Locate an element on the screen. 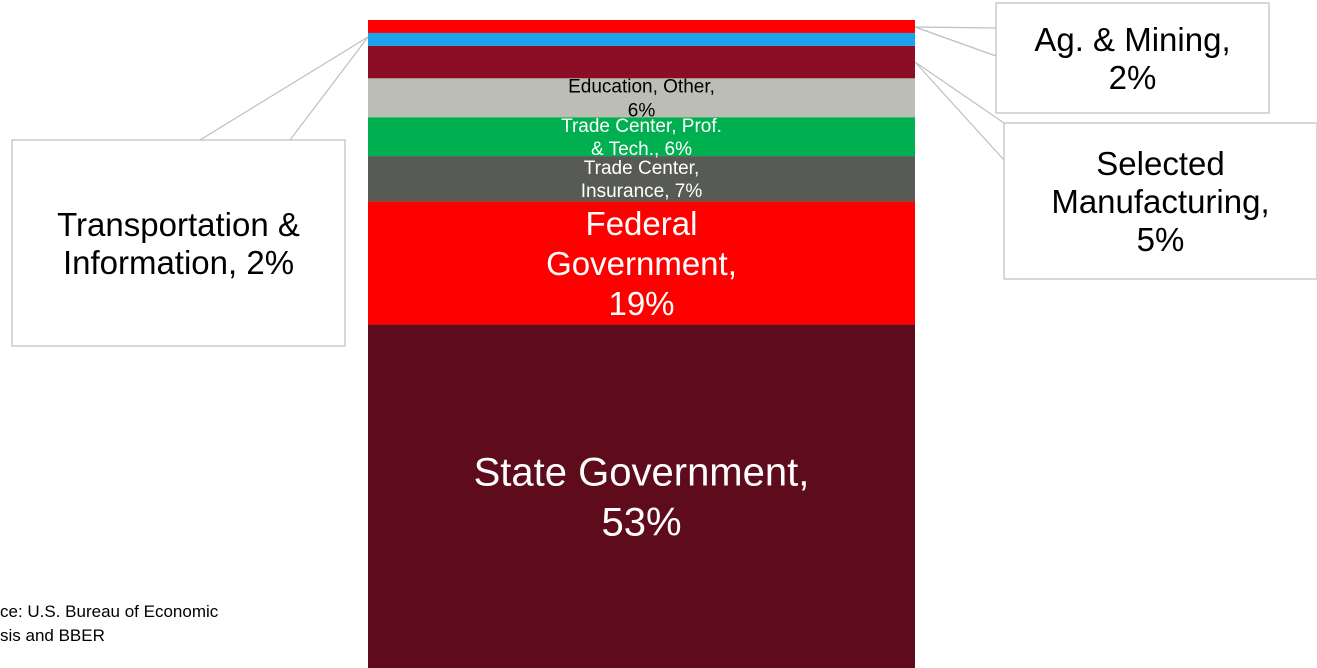 This screenshot has width=1317, height=668. bar-segment-trade-center-prof-tech is located at coordinates (641, 137).